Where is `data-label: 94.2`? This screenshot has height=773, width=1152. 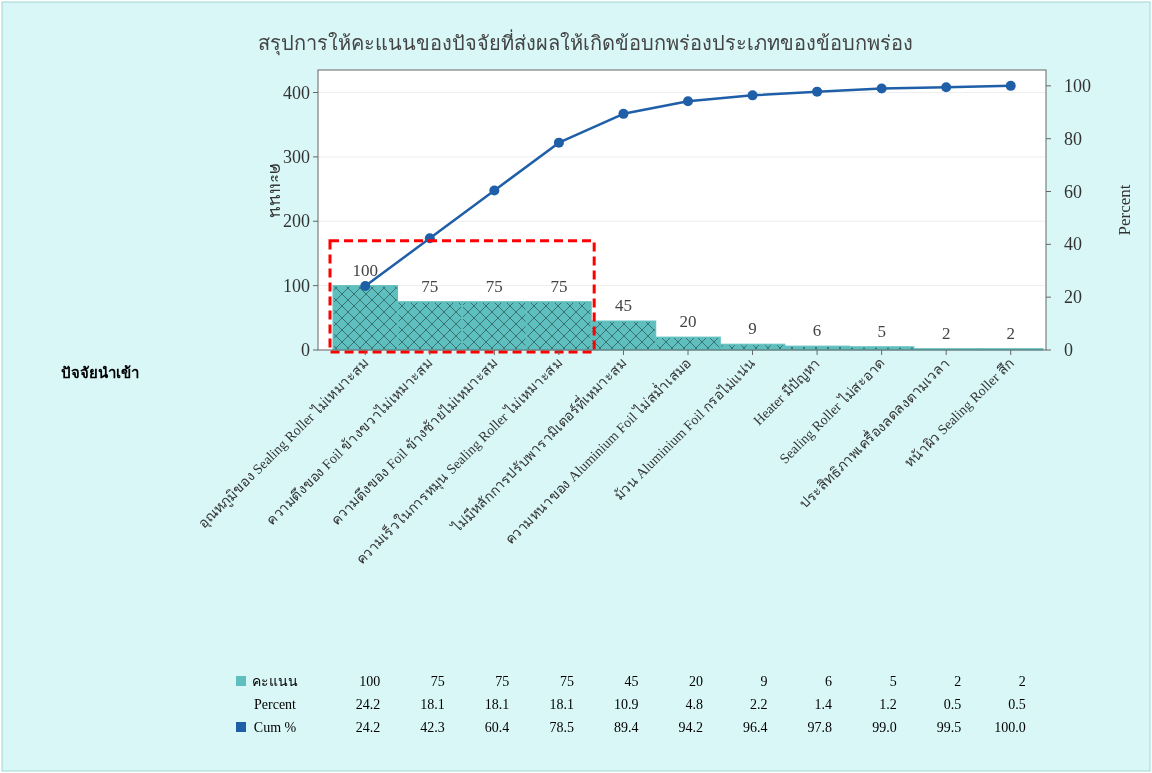 data-label: 94.2 is located at coordinates (690, 727).